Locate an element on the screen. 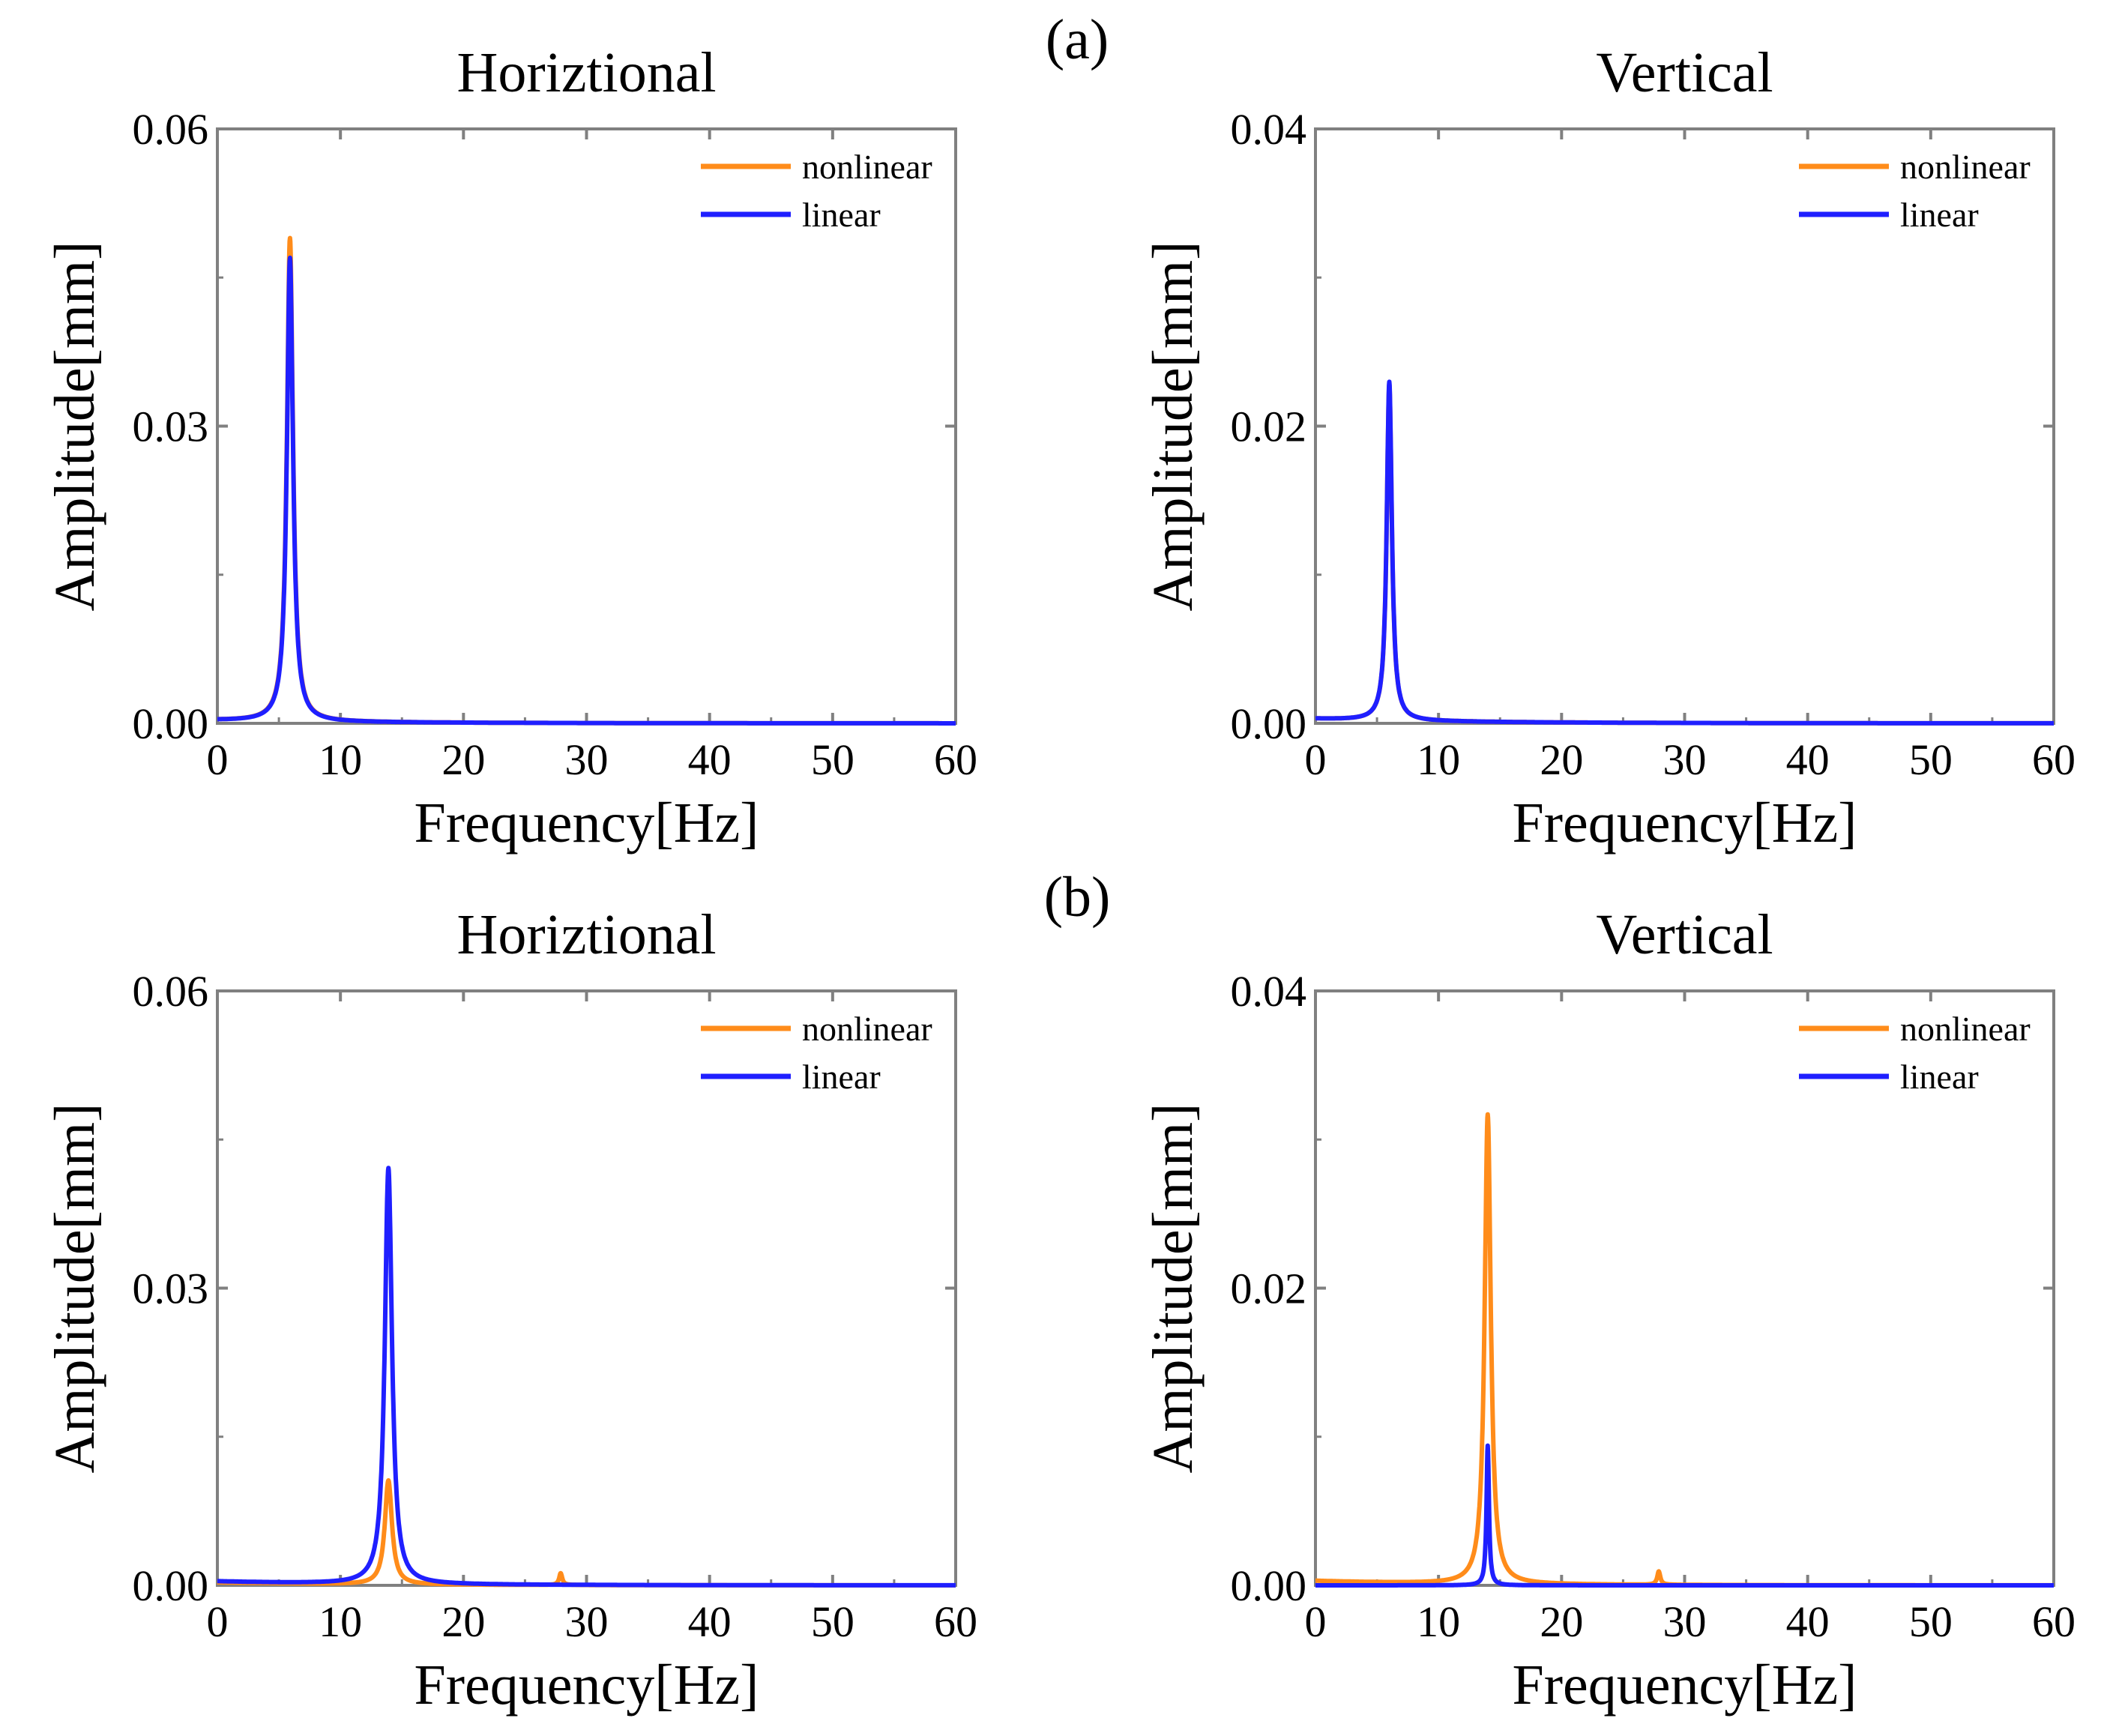  panel-label-a: (a) is located at coordinates (1077, 39).